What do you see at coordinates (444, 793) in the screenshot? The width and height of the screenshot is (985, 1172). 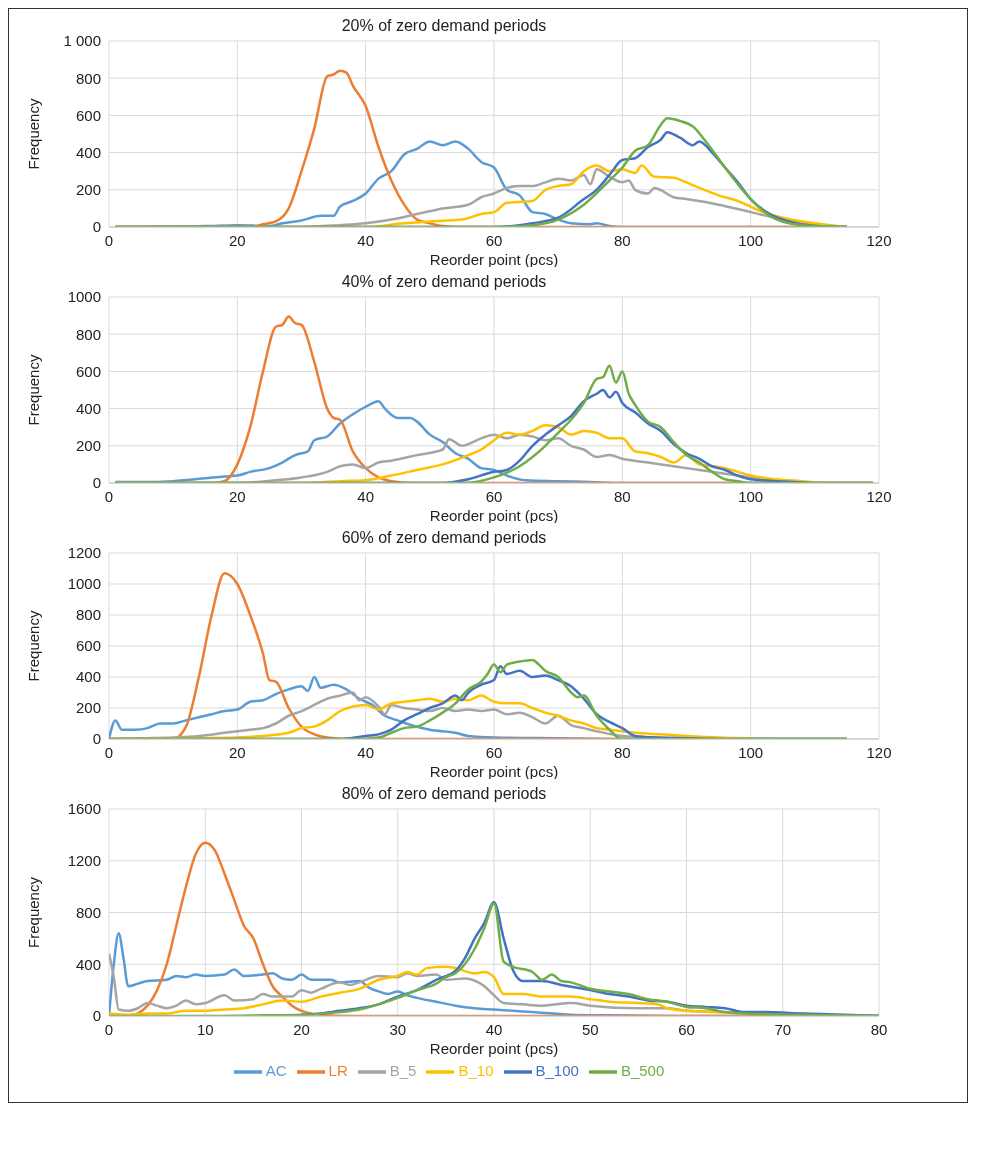 I see `chart-title: 80% of zero demand periods` at bounding box center [444, 793].